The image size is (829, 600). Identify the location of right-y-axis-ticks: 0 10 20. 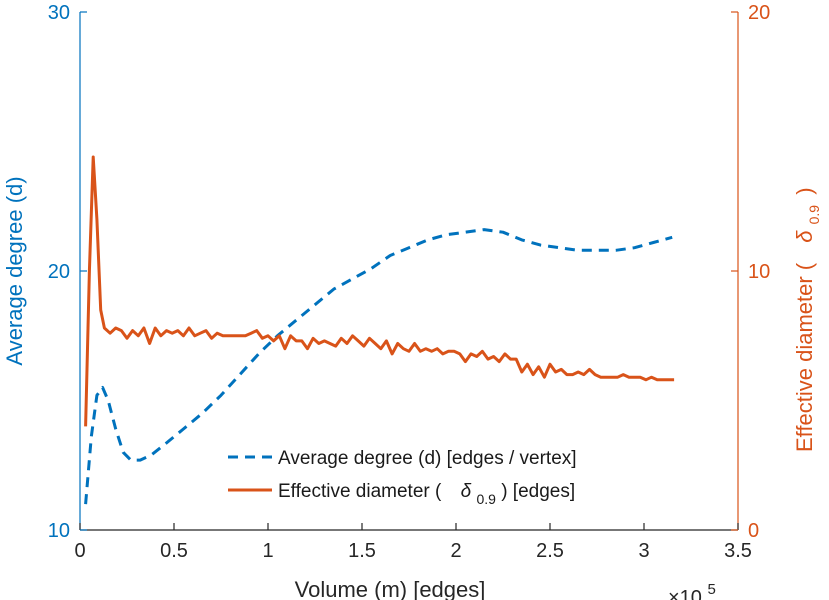
(750, 272).